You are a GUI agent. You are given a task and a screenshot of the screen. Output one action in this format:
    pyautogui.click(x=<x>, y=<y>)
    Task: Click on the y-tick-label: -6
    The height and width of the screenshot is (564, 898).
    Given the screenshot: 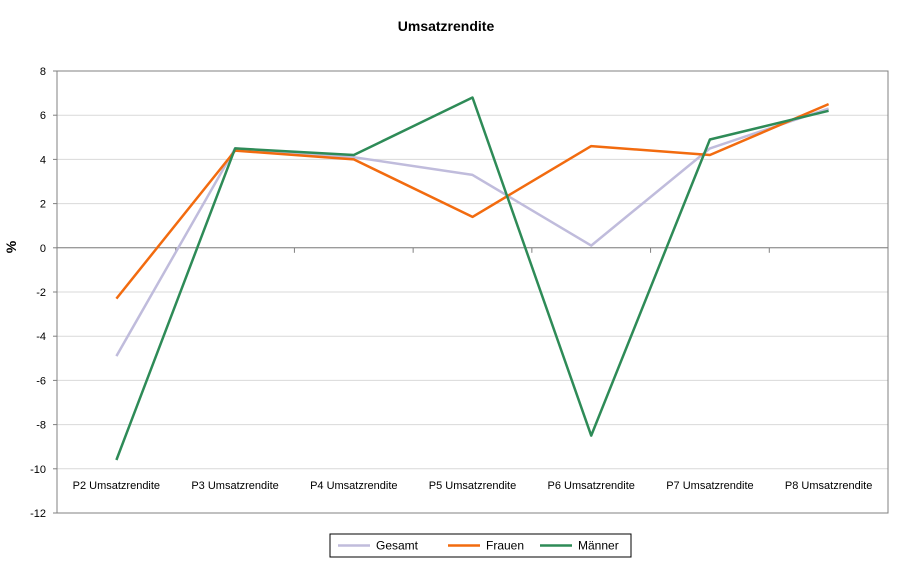 What is the action you would take?
    pyautogui.click(x=41, y=381)
    